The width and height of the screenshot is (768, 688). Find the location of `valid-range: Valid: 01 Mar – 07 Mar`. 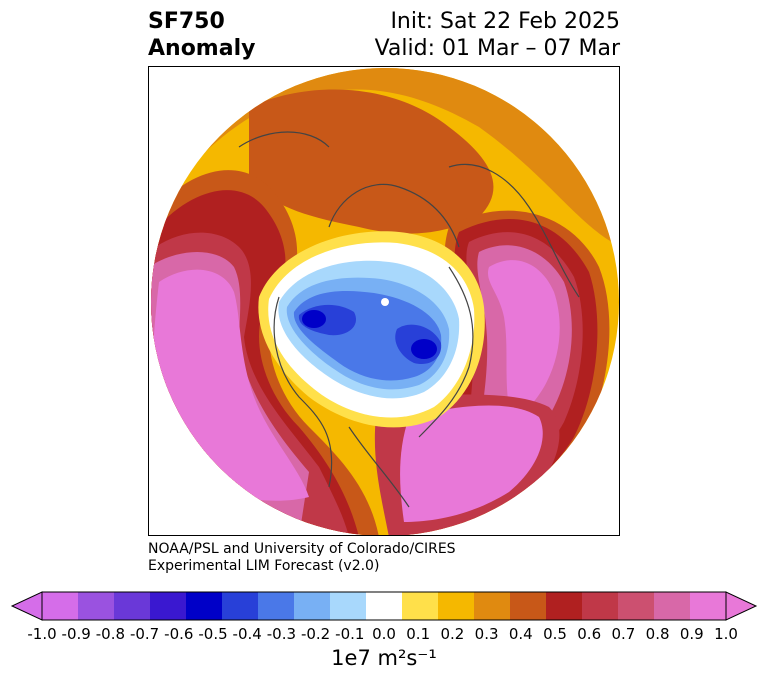

valid-range: Valid: 01 Mar – 07 Mar is located at coordinates (497, 48).